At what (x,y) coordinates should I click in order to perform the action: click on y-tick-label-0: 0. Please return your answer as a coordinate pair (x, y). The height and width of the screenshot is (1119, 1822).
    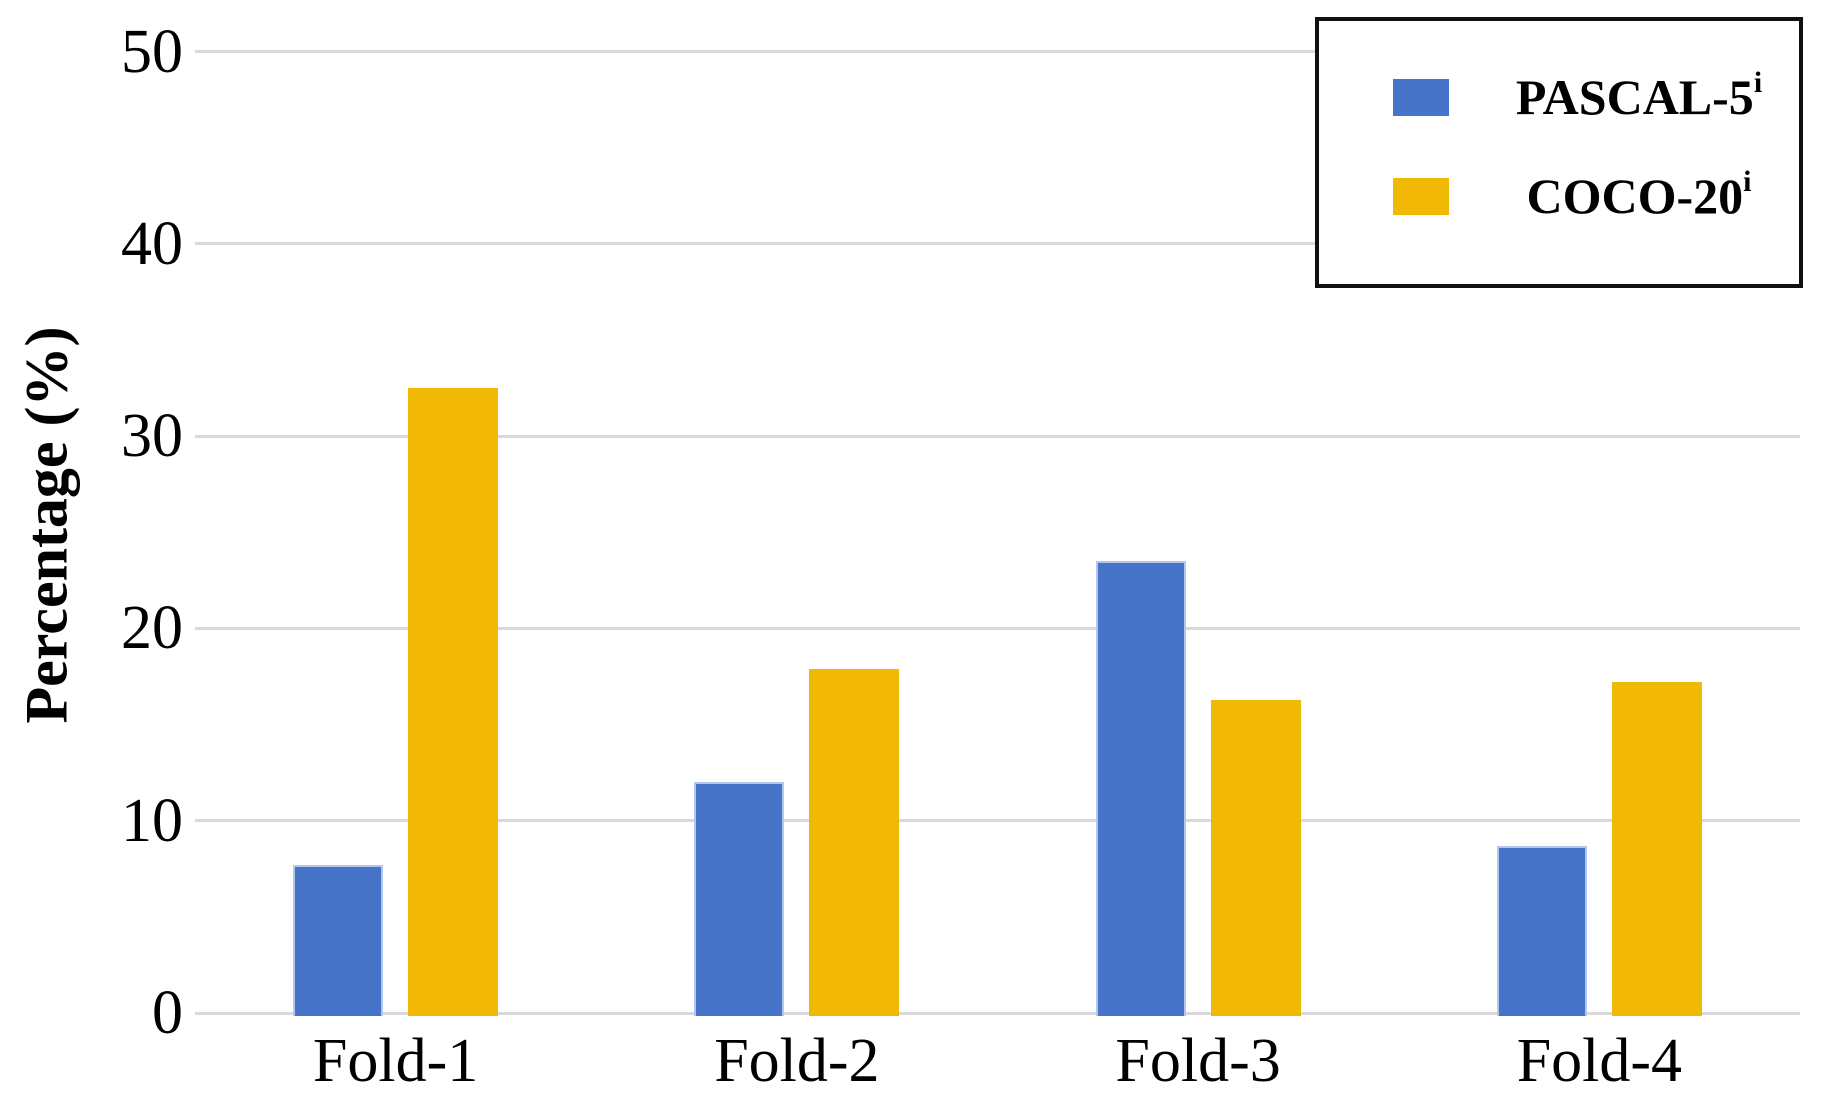
    Looking at the image, I should click on (167, 1013).